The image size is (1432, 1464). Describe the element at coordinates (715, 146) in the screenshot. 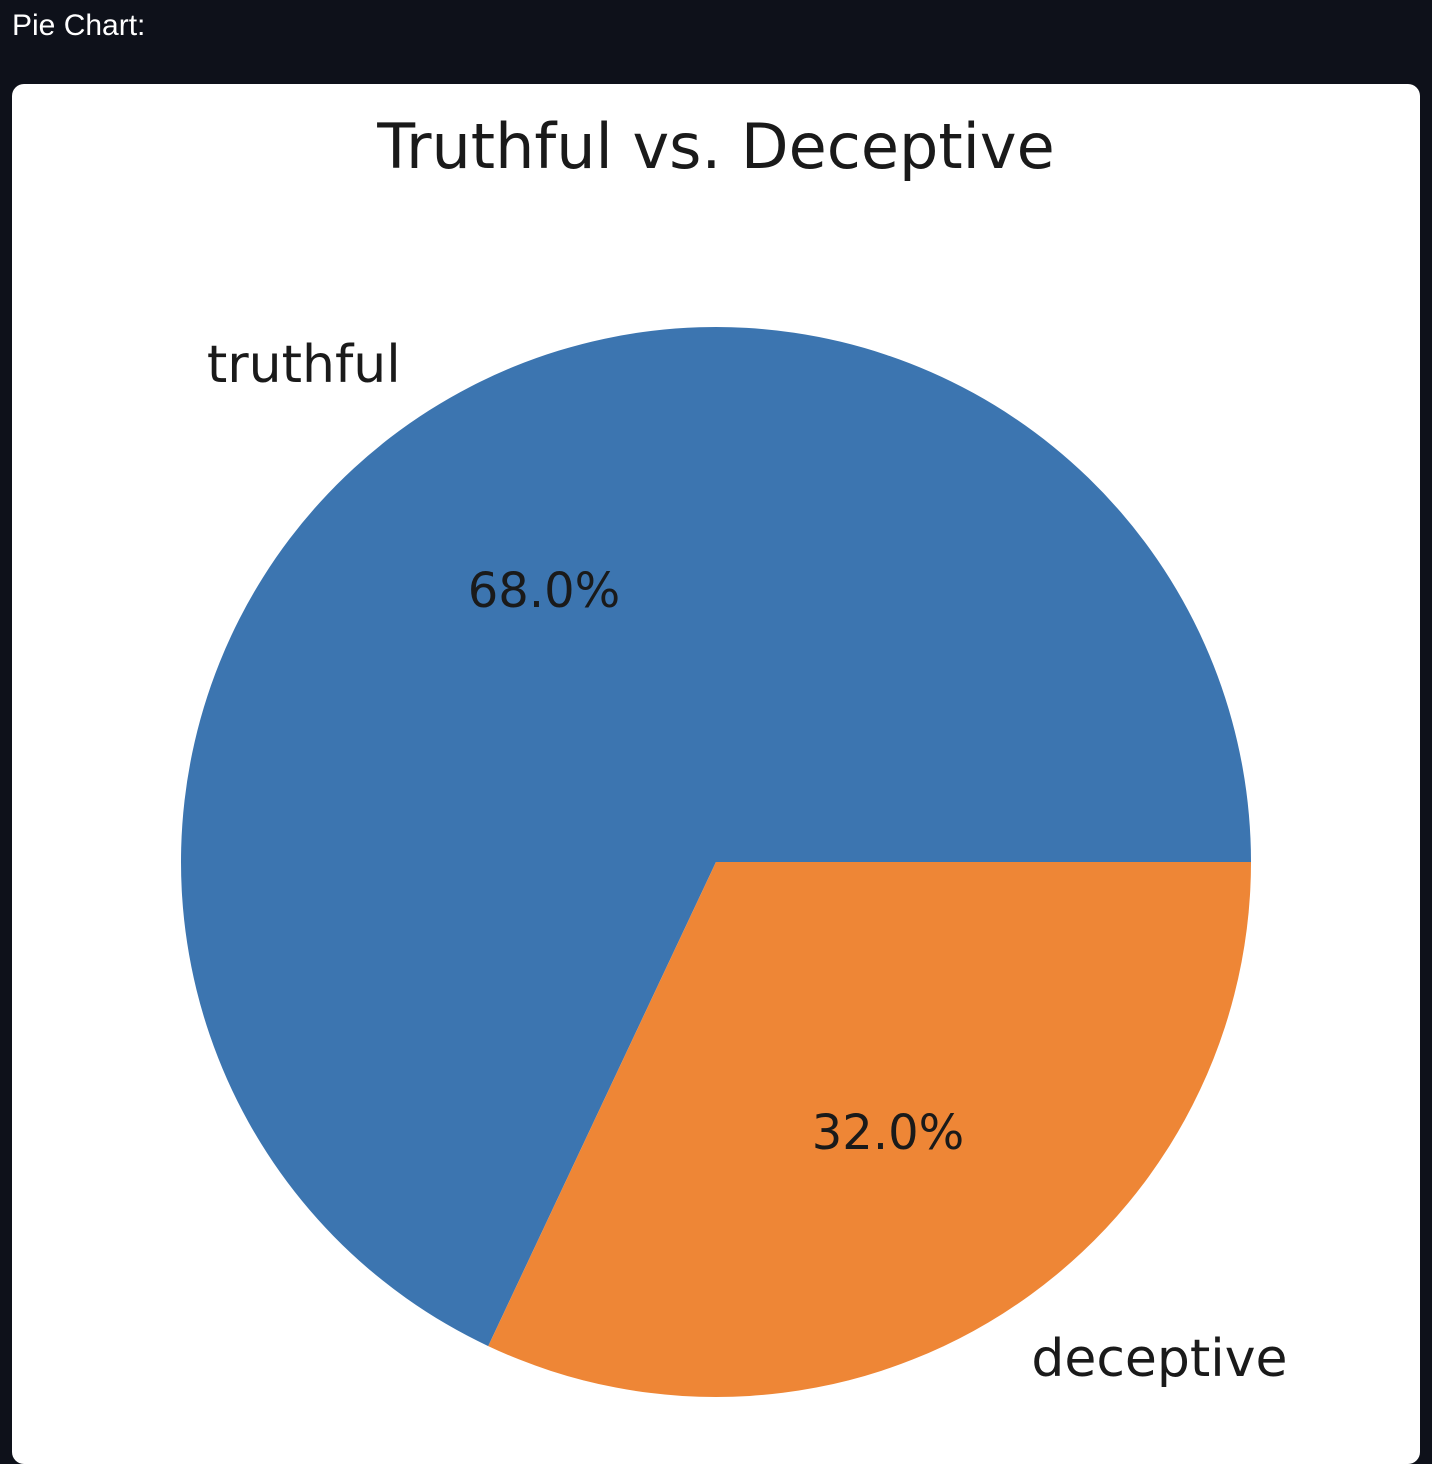

I see `chart-title: Truthful vs. Deceptive` at that location.